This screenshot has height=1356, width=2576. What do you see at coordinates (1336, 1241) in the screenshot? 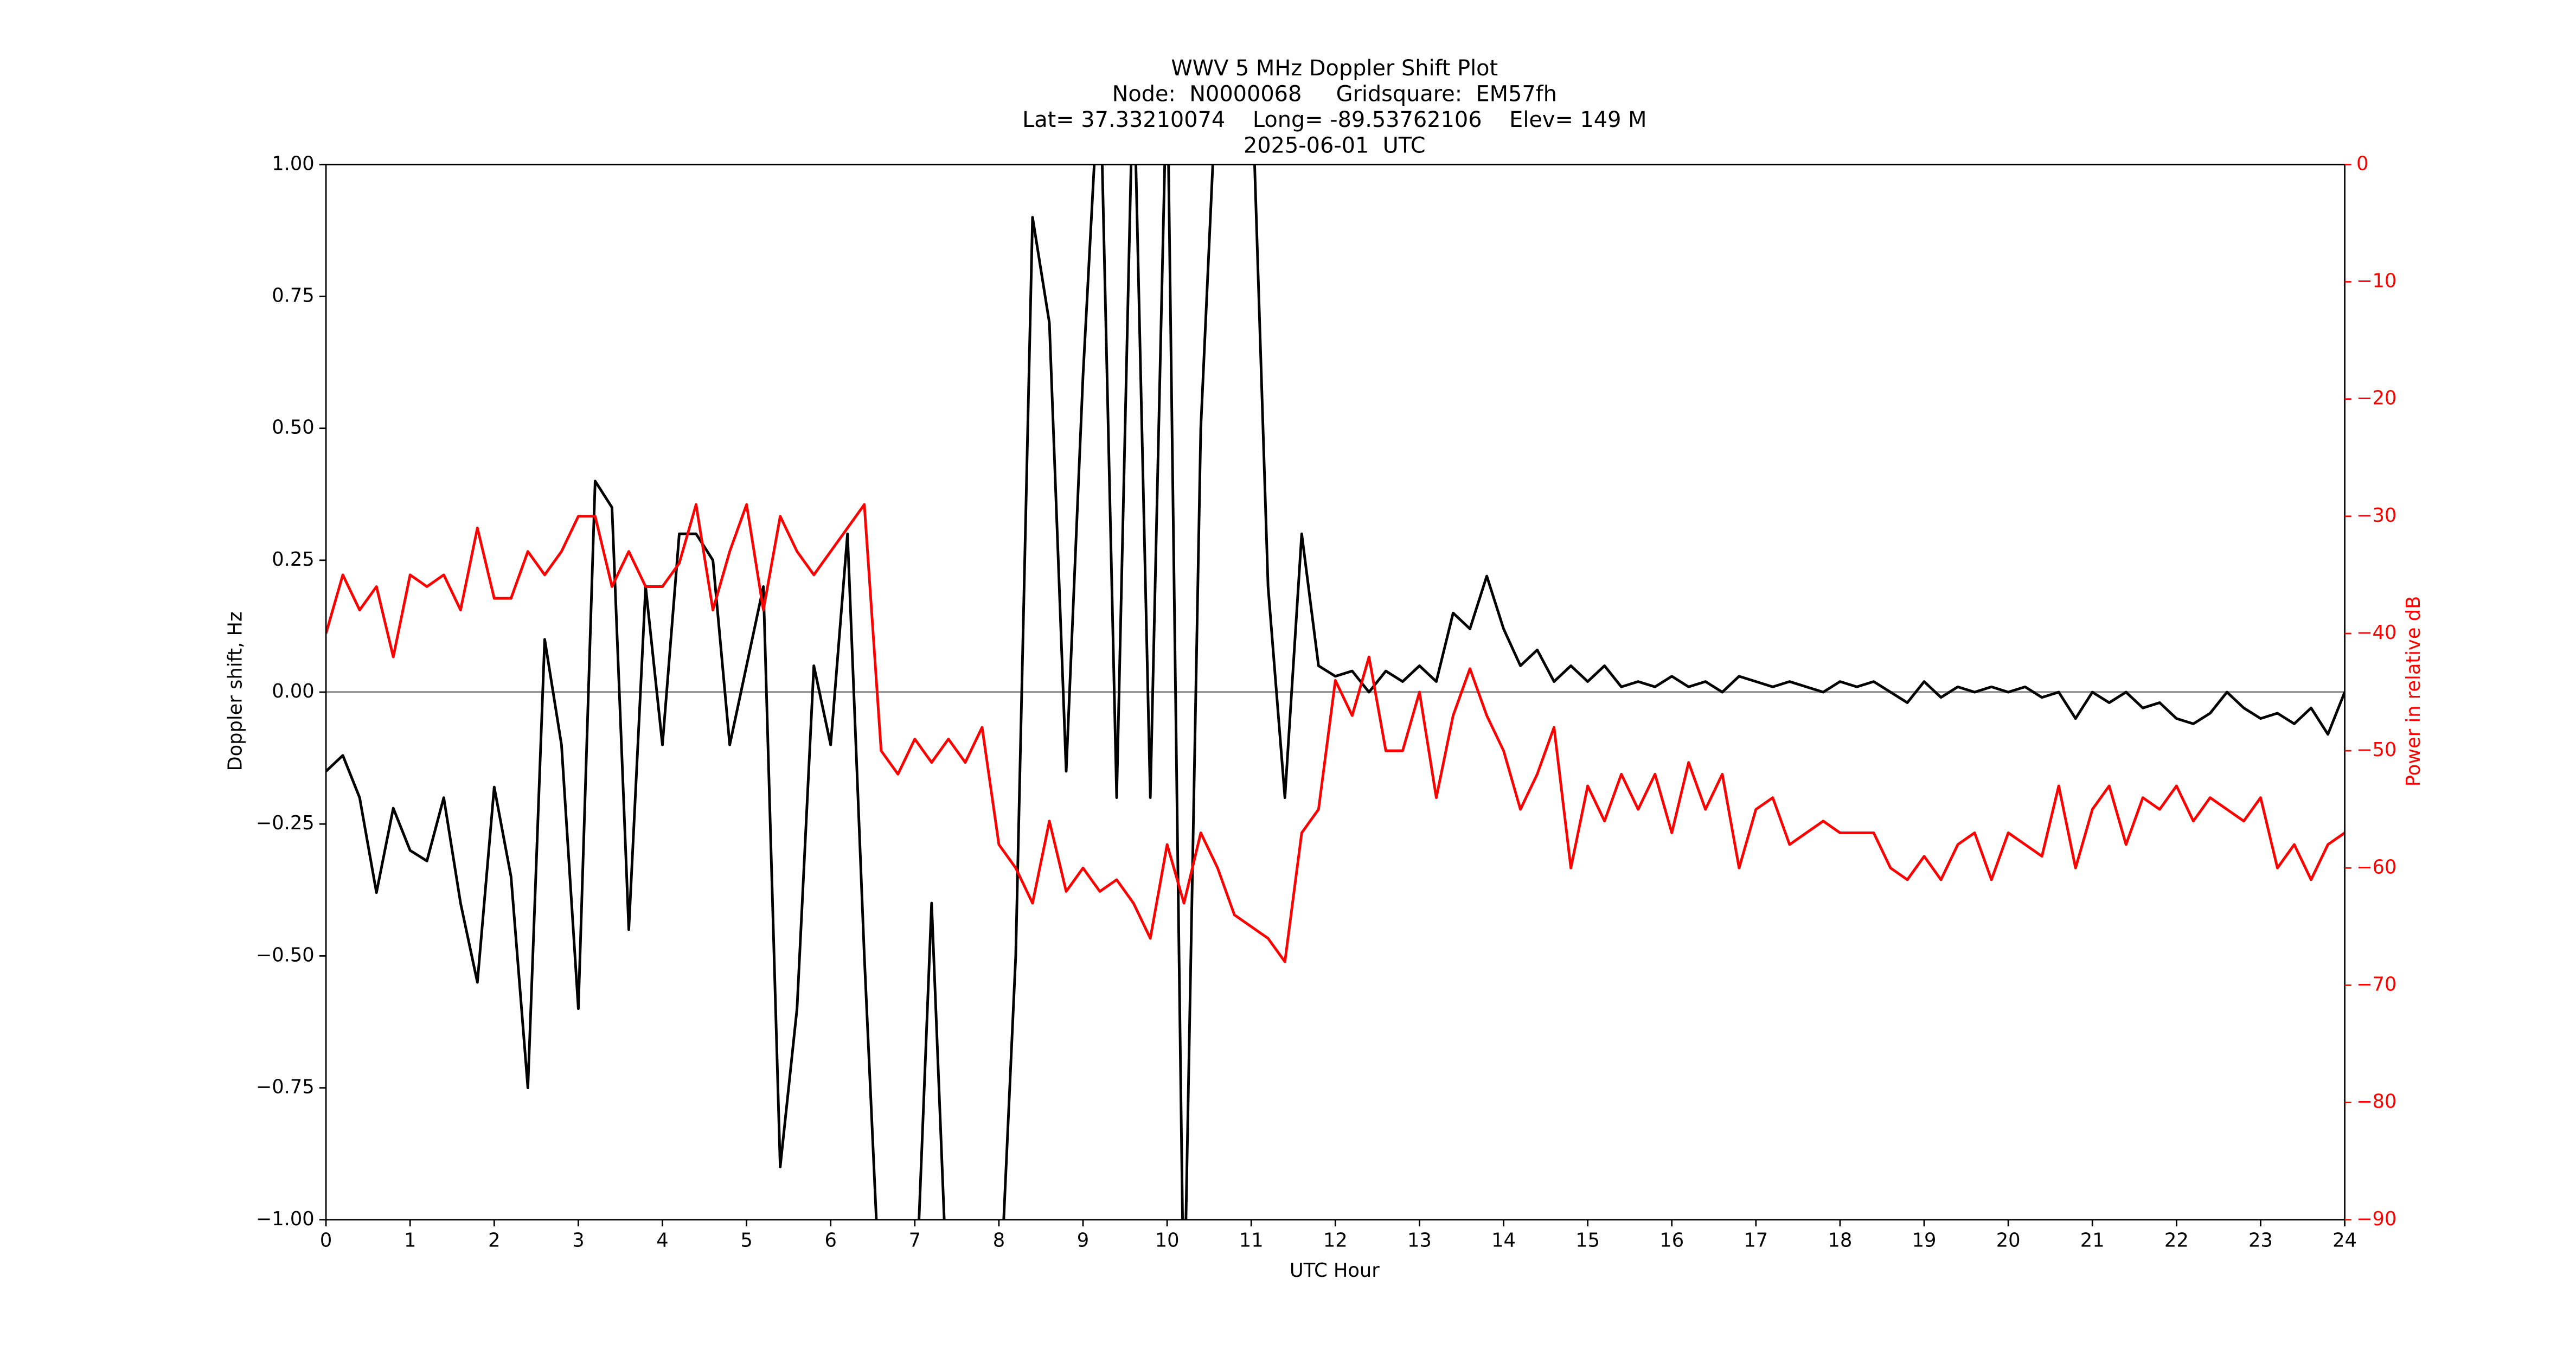
I see `x-tick-label: 12` at bounding box center [1336, 1241].